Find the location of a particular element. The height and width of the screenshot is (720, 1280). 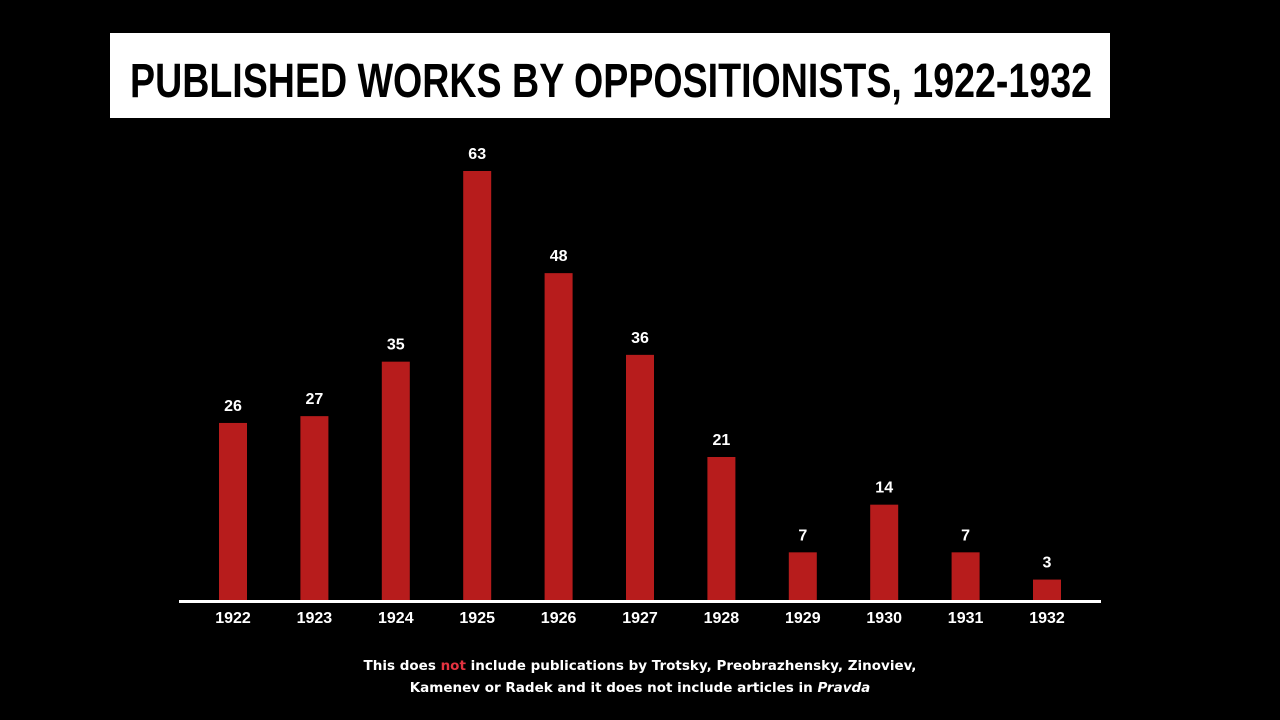

x-tick-label-1927: 1927 is located at coordinates (640, 618).